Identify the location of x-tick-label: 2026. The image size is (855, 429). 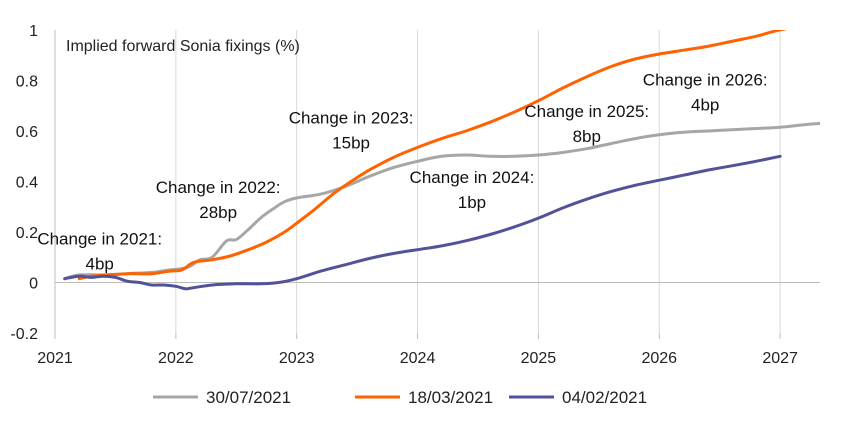
(659, 358).